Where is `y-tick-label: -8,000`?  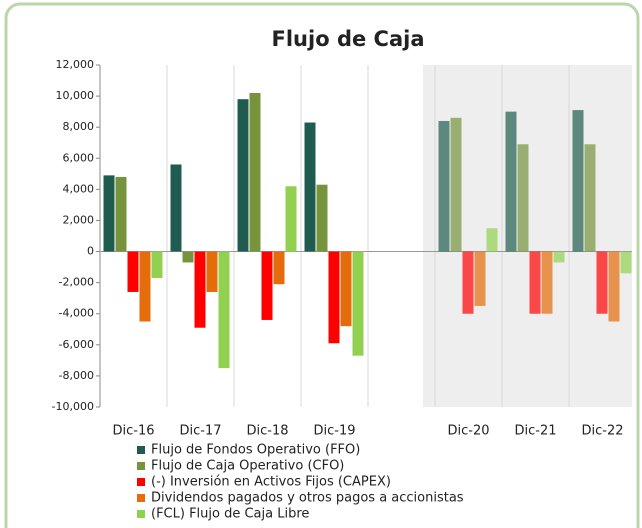 y-tick-label: -8,000 is located at coordinates (76, 375).